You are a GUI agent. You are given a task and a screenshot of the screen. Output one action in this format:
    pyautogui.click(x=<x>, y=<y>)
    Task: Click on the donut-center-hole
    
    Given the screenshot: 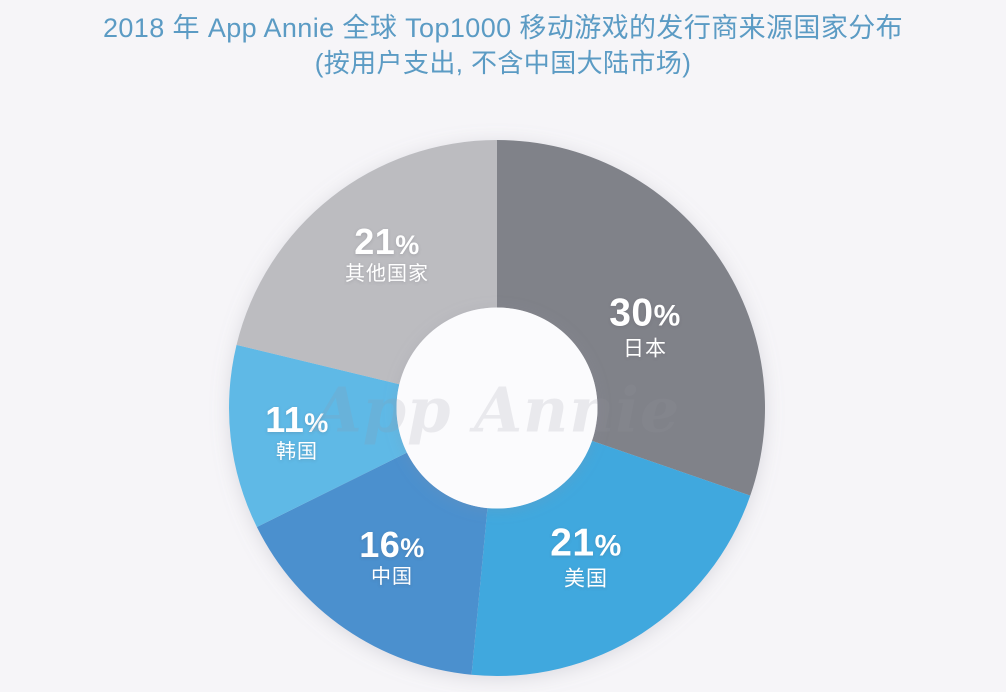 What is the action you would take?
    pyautogui.click(x=497, y=408)
    